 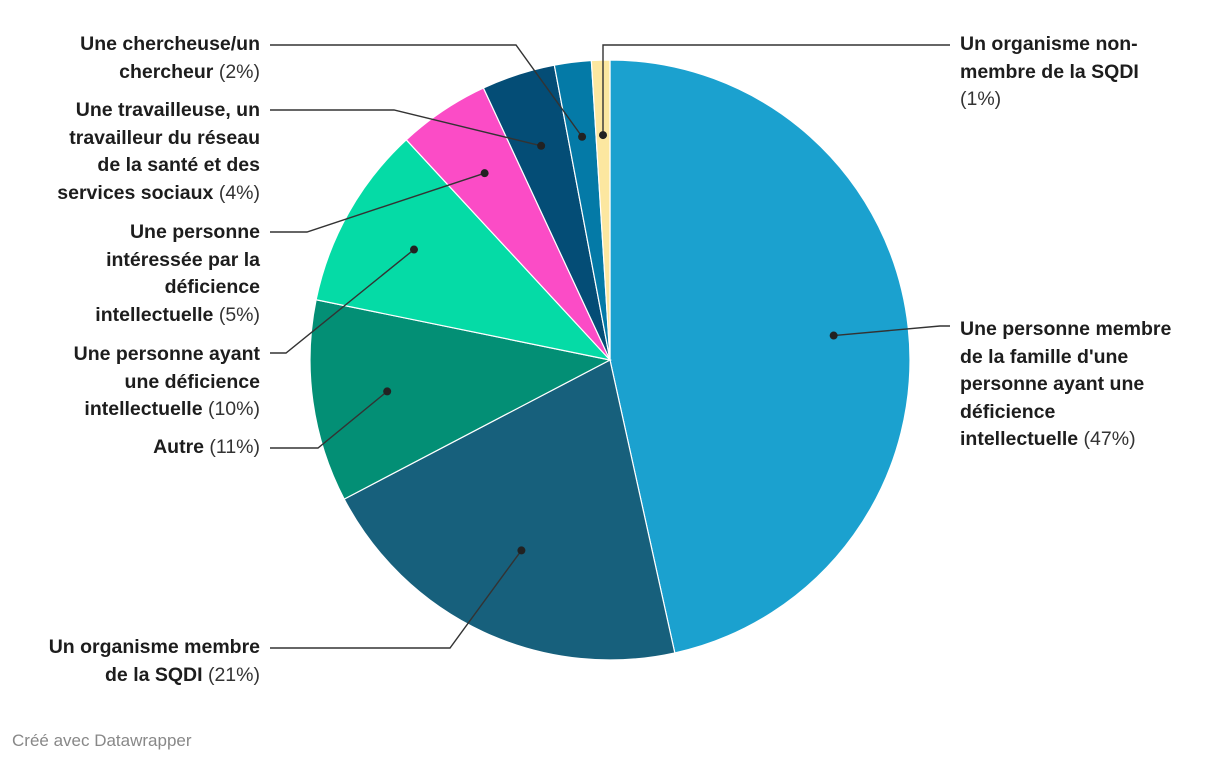 What do you see at coordinates (233, 409) in the screenshot?
I see `percent-personne-deficience: (10%)` at bounding box center [233, 409].